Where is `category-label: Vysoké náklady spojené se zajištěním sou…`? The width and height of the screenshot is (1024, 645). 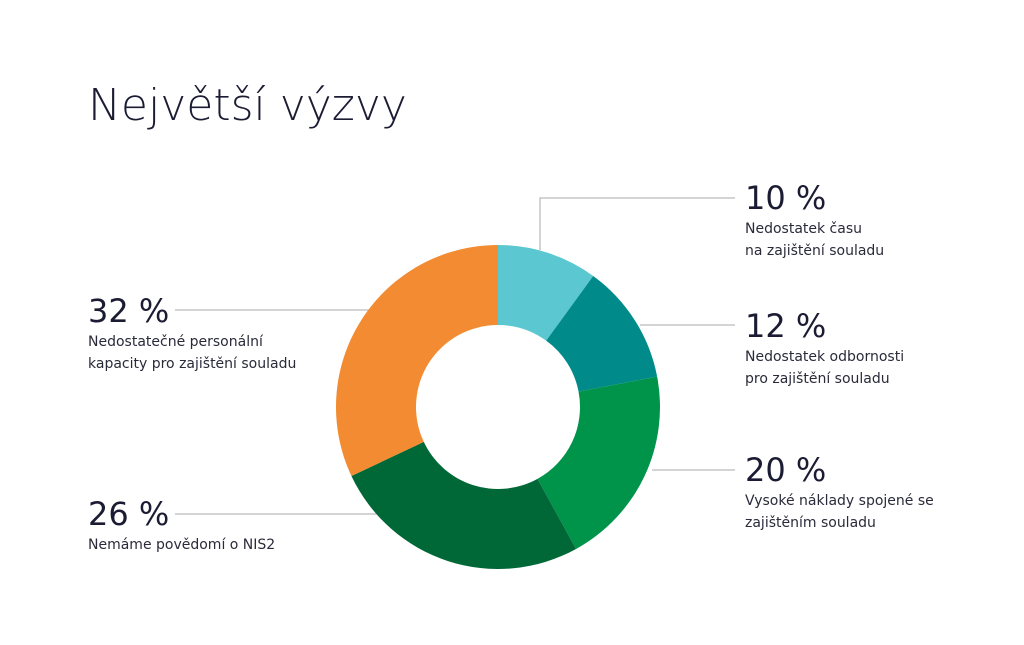 category-label: Vysoké náklady spojené se zajištěním sou… is located at coordinates (839, 512).